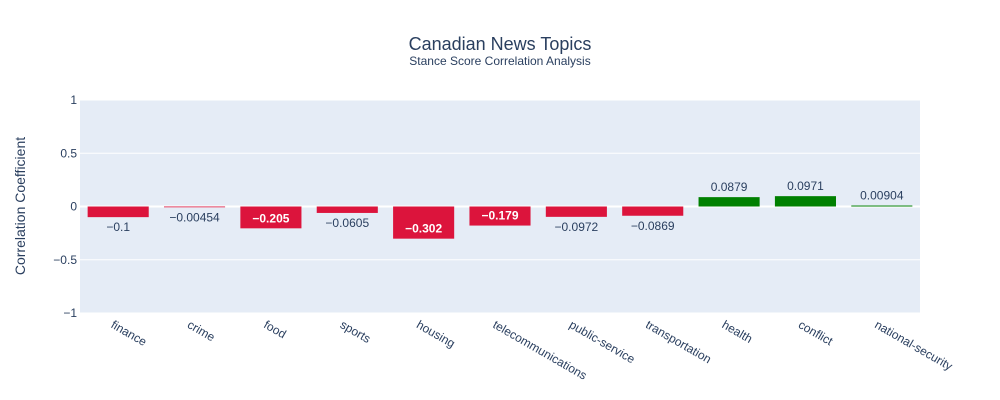  I want to click on data-label: −0.205, so click(270, 218).